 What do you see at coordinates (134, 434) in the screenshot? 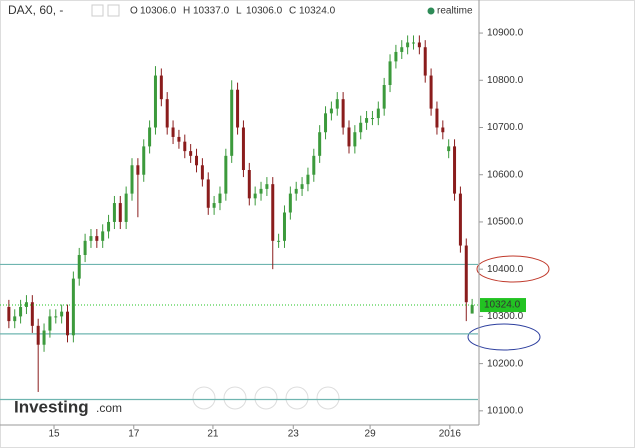
I see `x-tick-label: 17` at bounding box center [134, 434].